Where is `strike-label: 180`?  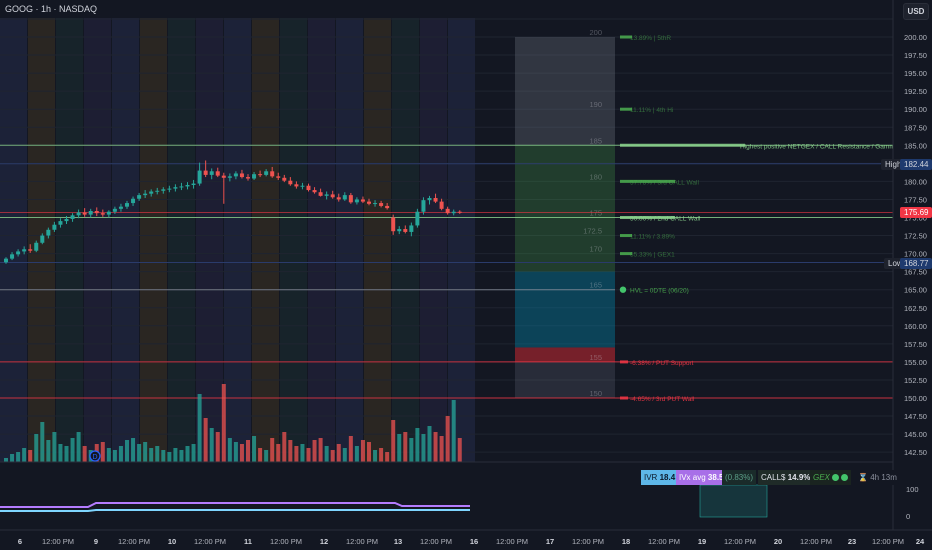 strike-label: 180 is located at coordinates (595, 176).